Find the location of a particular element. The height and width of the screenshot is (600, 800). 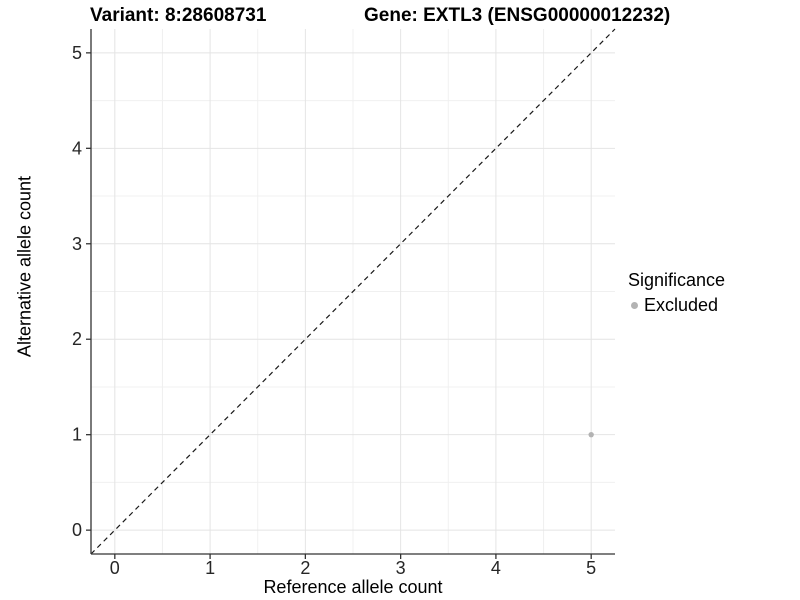

legend: Significance Excluded is located at coordinates (676, 293).